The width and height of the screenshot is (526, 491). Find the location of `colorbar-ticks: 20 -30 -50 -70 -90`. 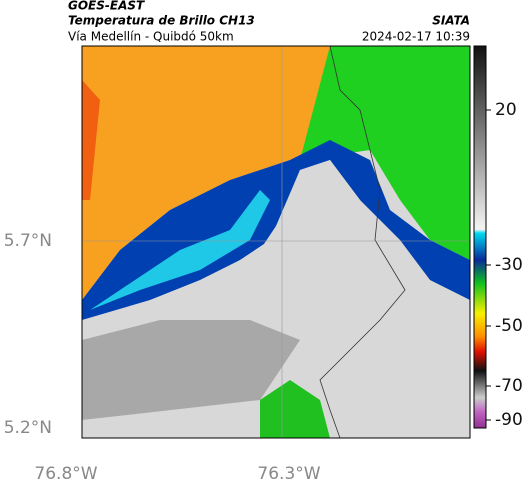

colorbar-ticks: 20 -30 -50 -70 -90 is located at coordinates (504, 265).